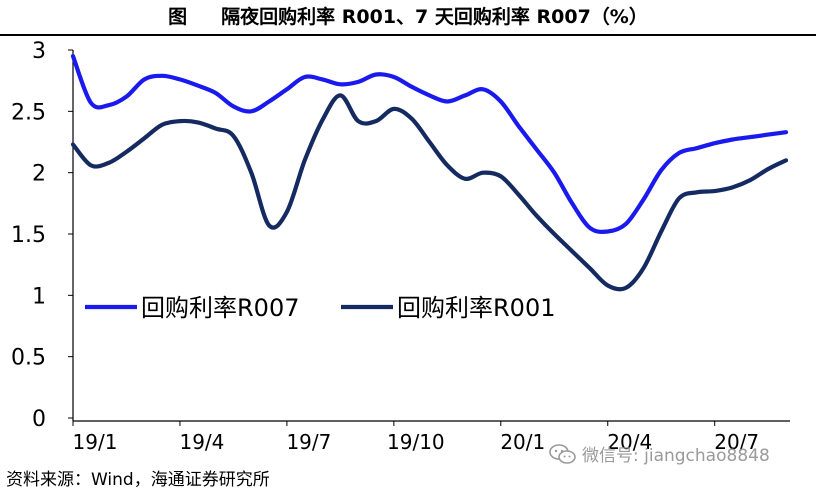 The width and height of the screenshot is (816, 495). I want to click on watermark-text: 微信号: jiangchao8848, so click(676, 456).